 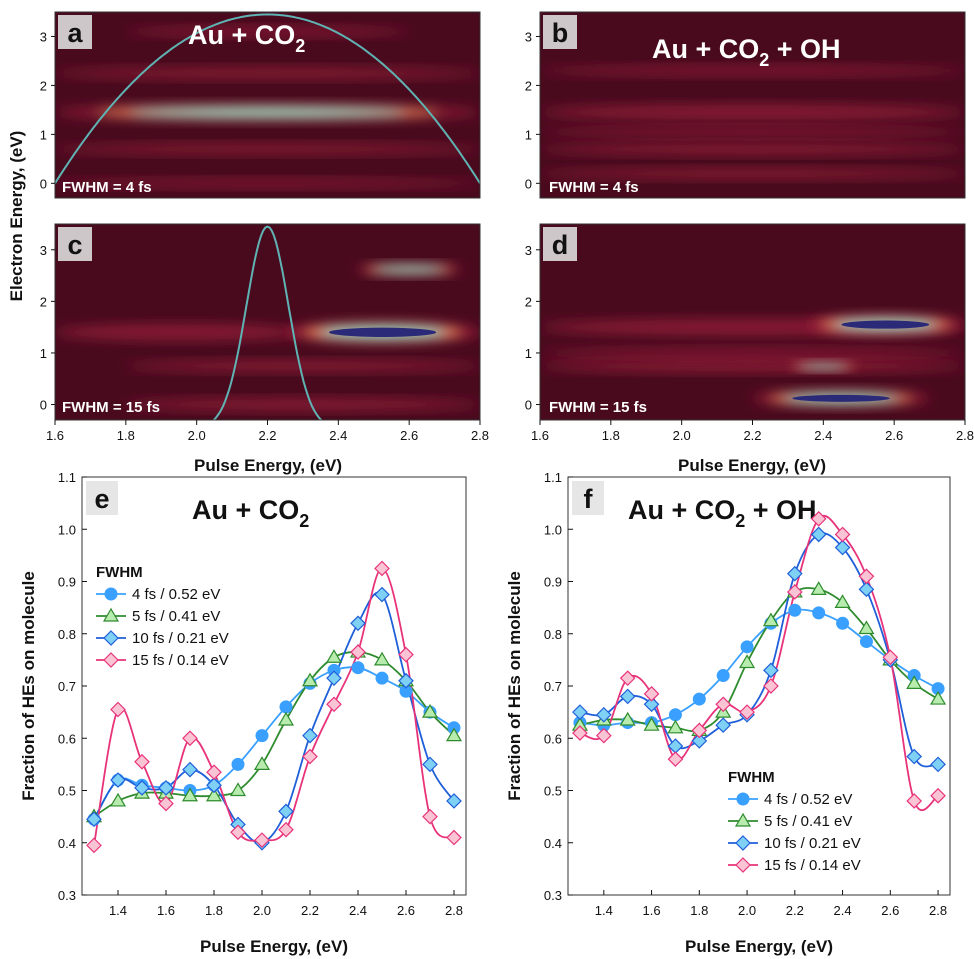 What do you see at coordinates (67, 582) in the screenshot?
I see `y-tick-label: 0.9` at bounding box center [67, 582].